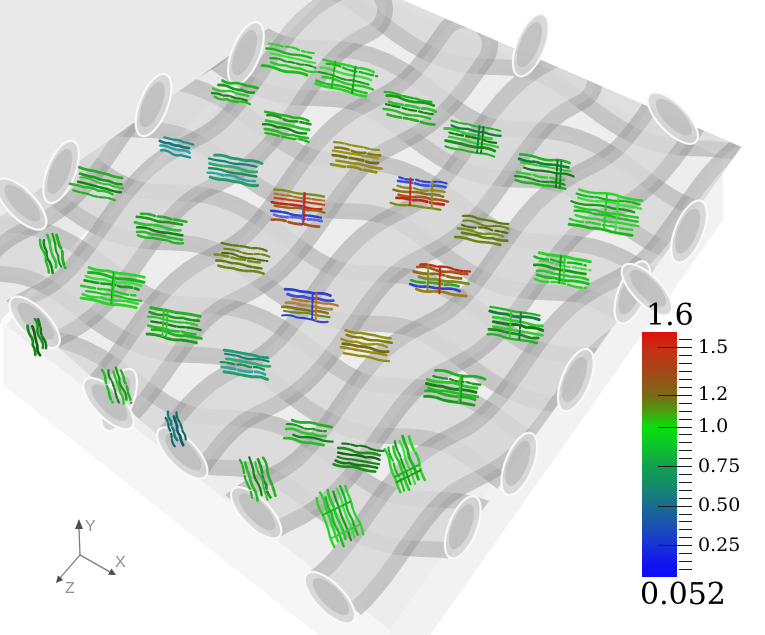 The width and height of the screenshot is (765, 635). What do you see at coordinates (79, 524) in the screenshot?
I see `y-axis-arrow-icon` at bounding box center [79, 524].